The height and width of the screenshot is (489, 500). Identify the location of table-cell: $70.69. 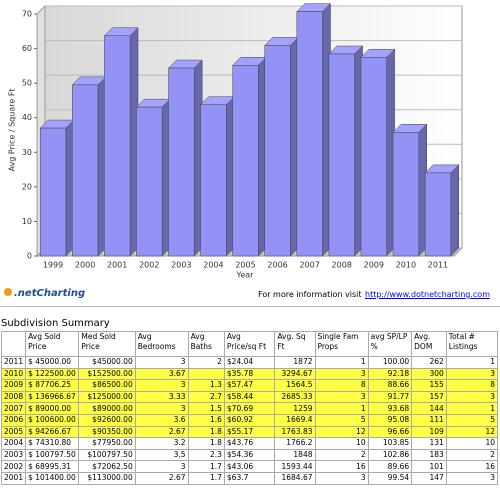
(249, 408).